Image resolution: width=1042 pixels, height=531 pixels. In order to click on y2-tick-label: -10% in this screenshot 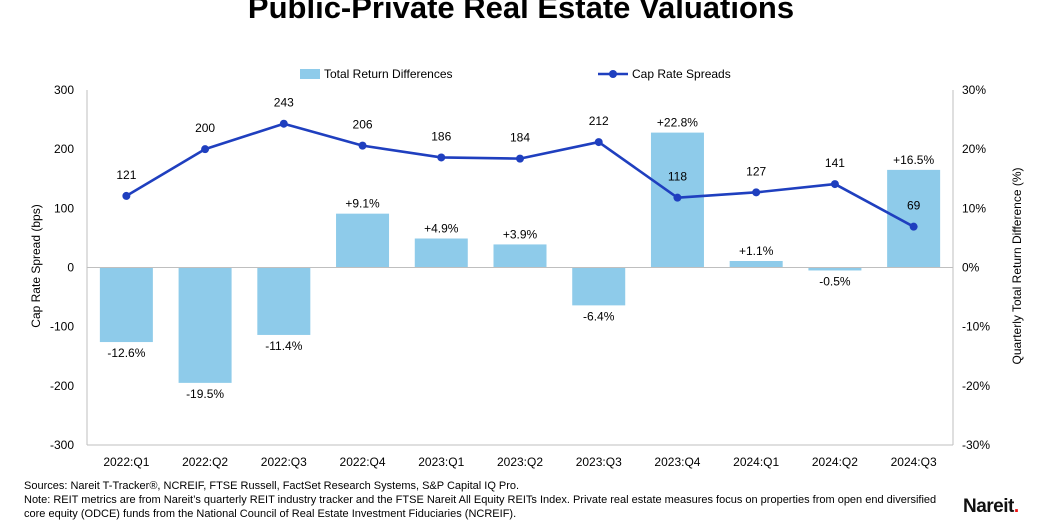, I will do `click(976, 327)`.